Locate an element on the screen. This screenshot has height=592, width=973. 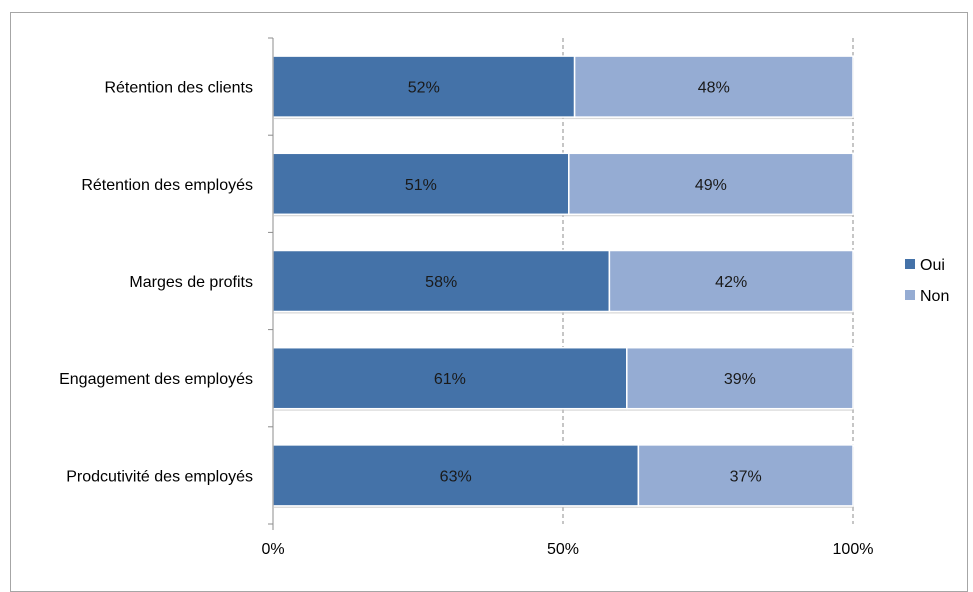
data-label-non-2: 42% is located at coordinates (731, 282).